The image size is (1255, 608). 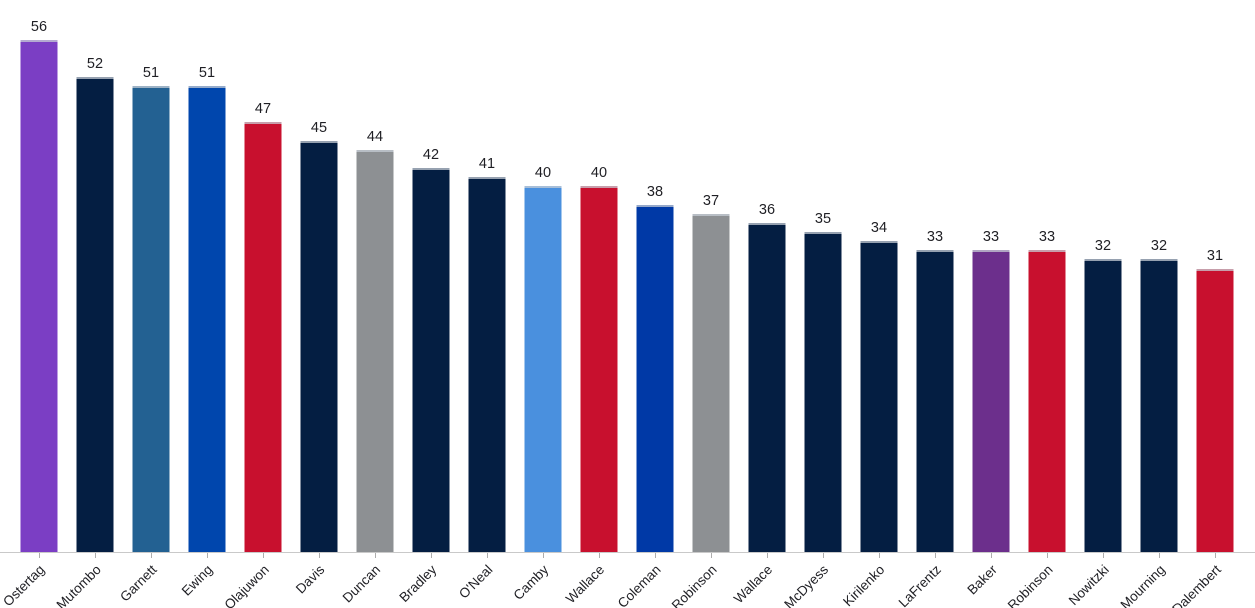 I want to click on bar-slot: 33 LaFrentz, so click(x=929, y=304).